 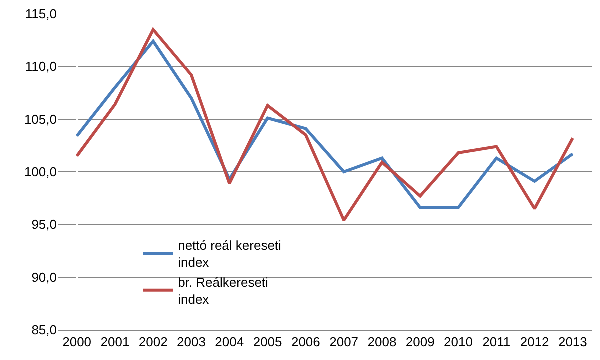 I want to click on x-tick-label: 2012, so click(x=535, y=342).